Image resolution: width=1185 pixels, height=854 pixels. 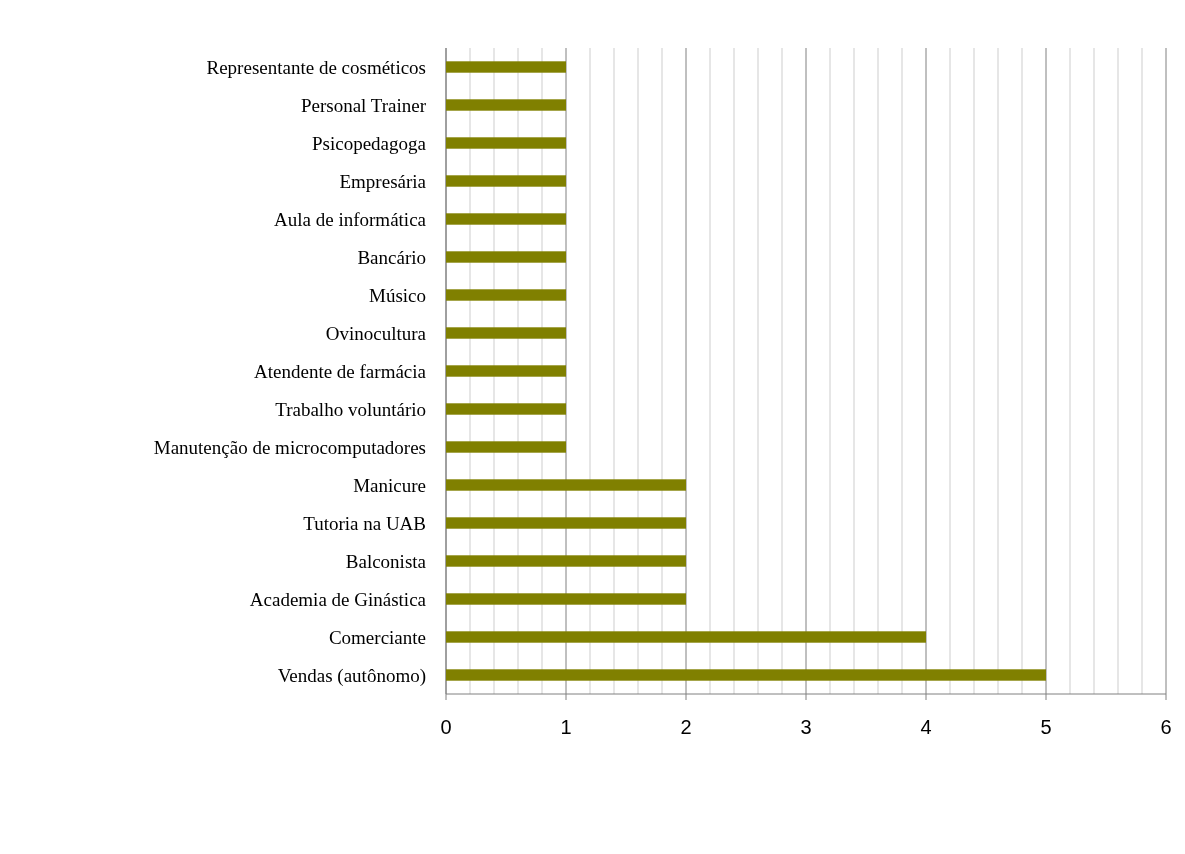 I want to click on y-tick-label: Comerciante, so click(x=377, y=637).